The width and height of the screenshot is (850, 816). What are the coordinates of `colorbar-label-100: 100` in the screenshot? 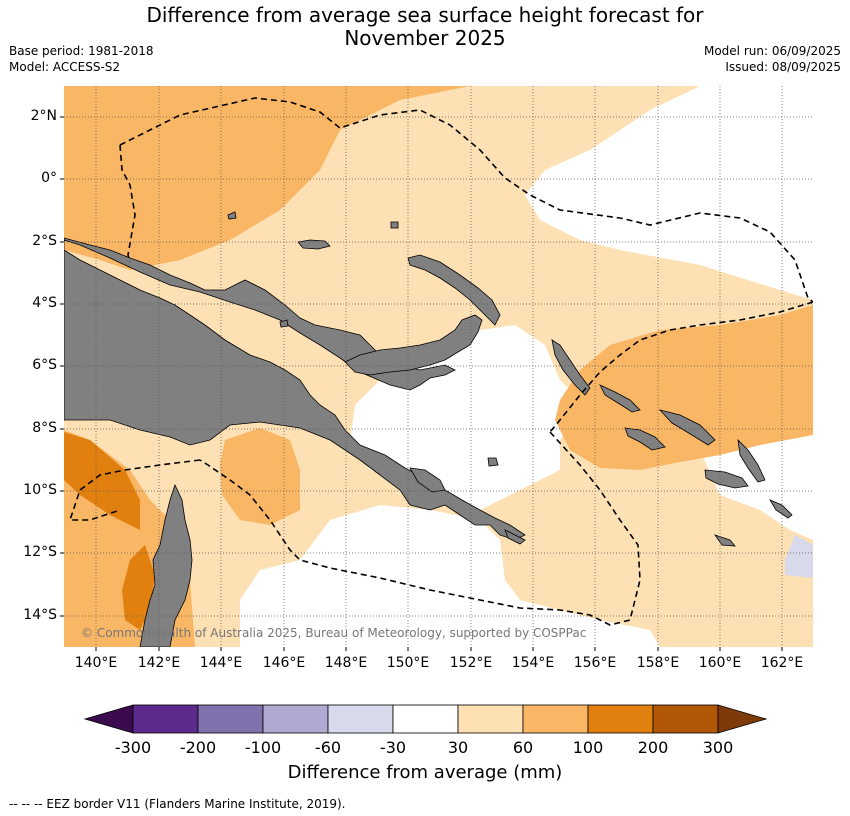 It's located at (588, 747).